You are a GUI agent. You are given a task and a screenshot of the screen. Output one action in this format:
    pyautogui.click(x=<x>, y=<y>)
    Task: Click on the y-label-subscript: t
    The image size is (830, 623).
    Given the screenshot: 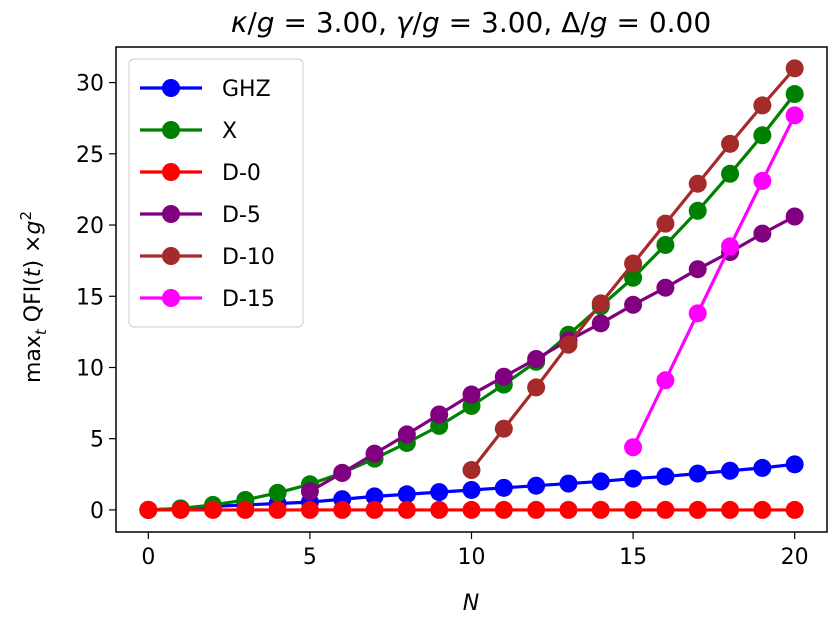 What is the action you would take?
    pyautogui.click(x=41, y=331)
    